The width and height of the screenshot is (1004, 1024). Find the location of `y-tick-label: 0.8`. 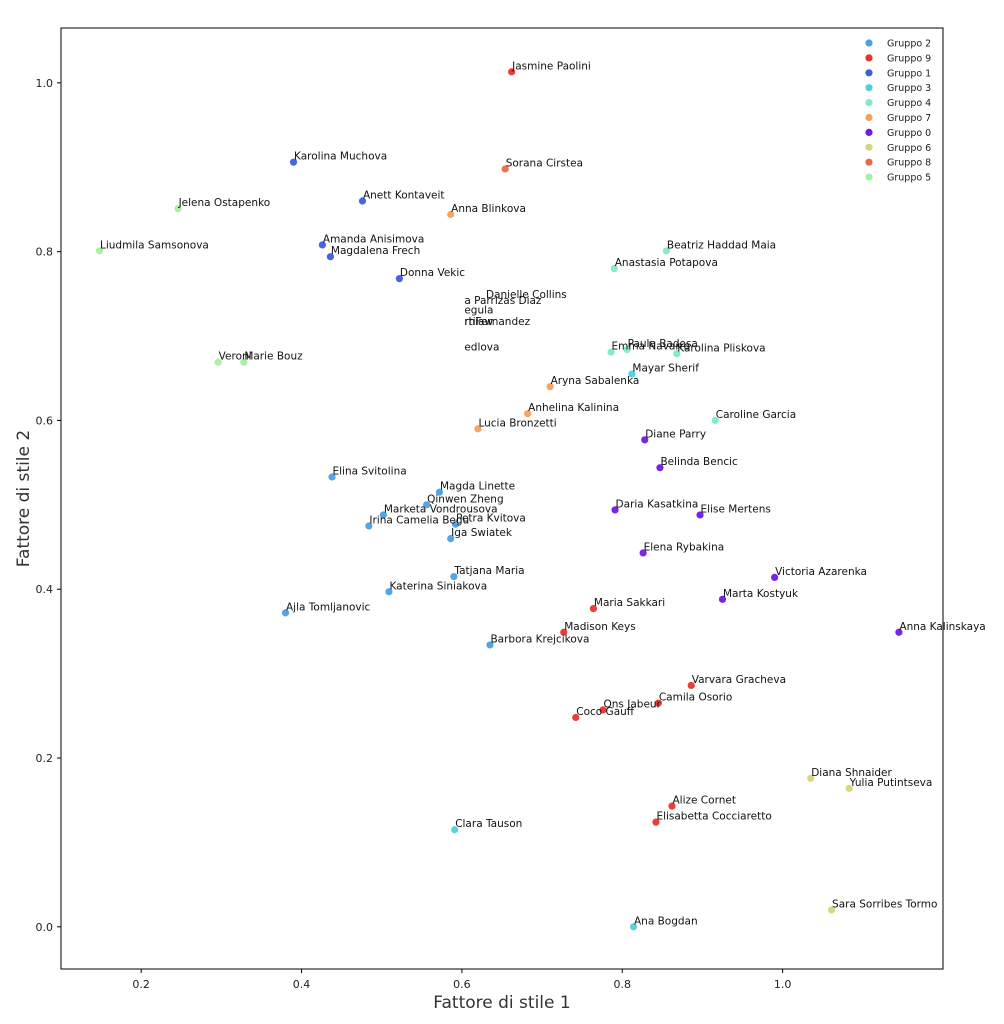

y-tick-label: 0.8 is located at coordinates (45, 252).